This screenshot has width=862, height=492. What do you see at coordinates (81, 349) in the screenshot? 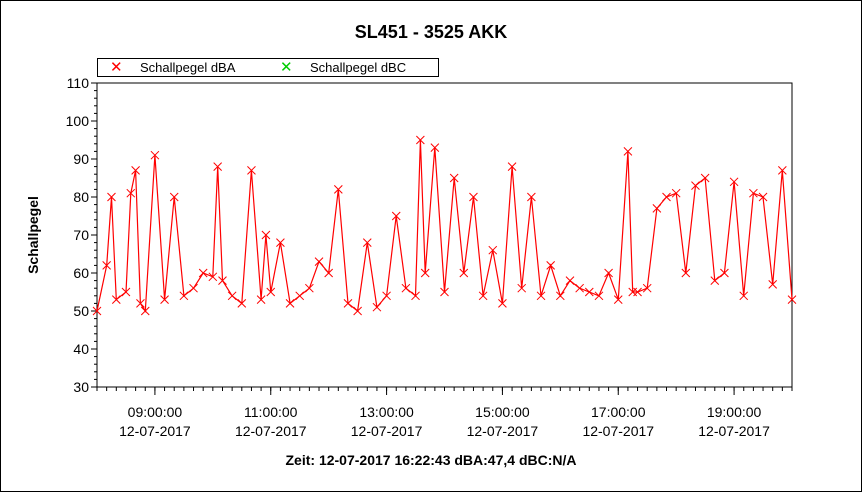
I see `y-tick-label: 40` at bounding box center [81, 349].